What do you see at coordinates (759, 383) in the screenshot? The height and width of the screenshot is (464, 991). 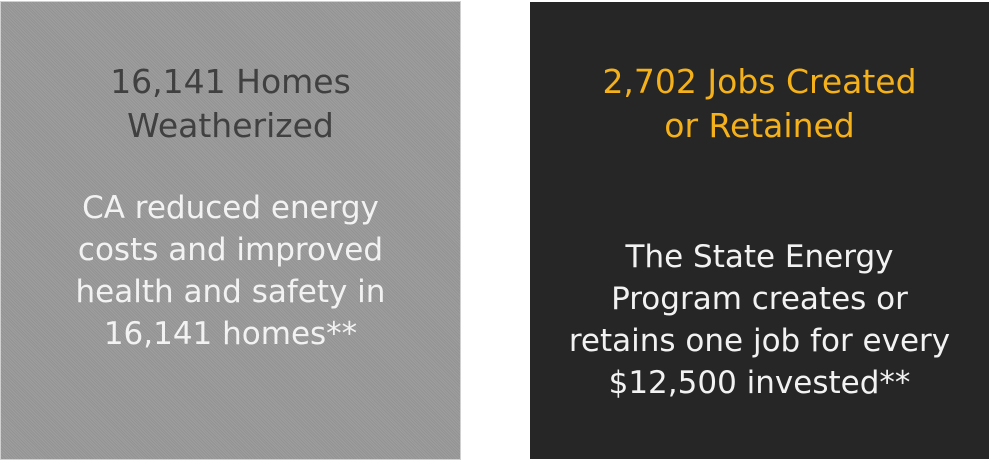 I see `card-body-line: $12,500 invested**` at bounding box center [759, 383].